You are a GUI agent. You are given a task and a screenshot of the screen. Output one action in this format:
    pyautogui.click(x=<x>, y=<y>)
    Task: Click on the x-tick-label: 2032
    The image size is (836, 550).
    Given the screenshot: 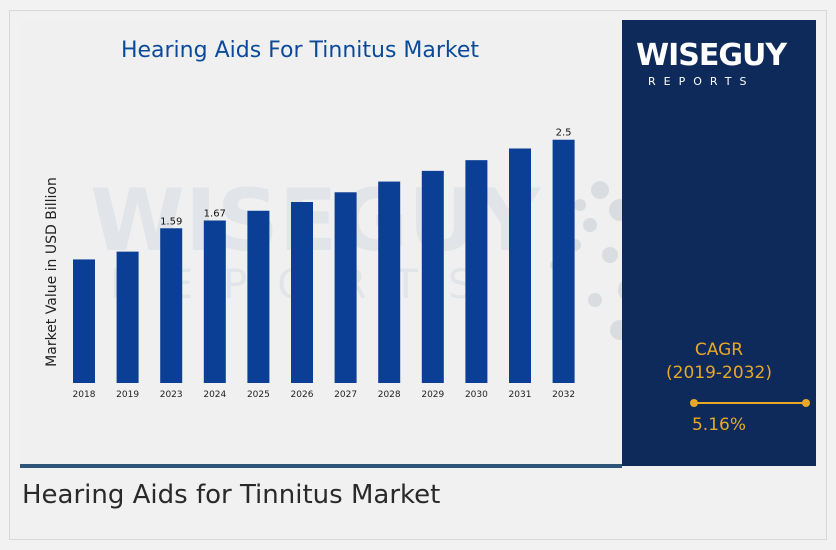 What is the action you would take?
    pyautogui.click(x=563, y=395)
    